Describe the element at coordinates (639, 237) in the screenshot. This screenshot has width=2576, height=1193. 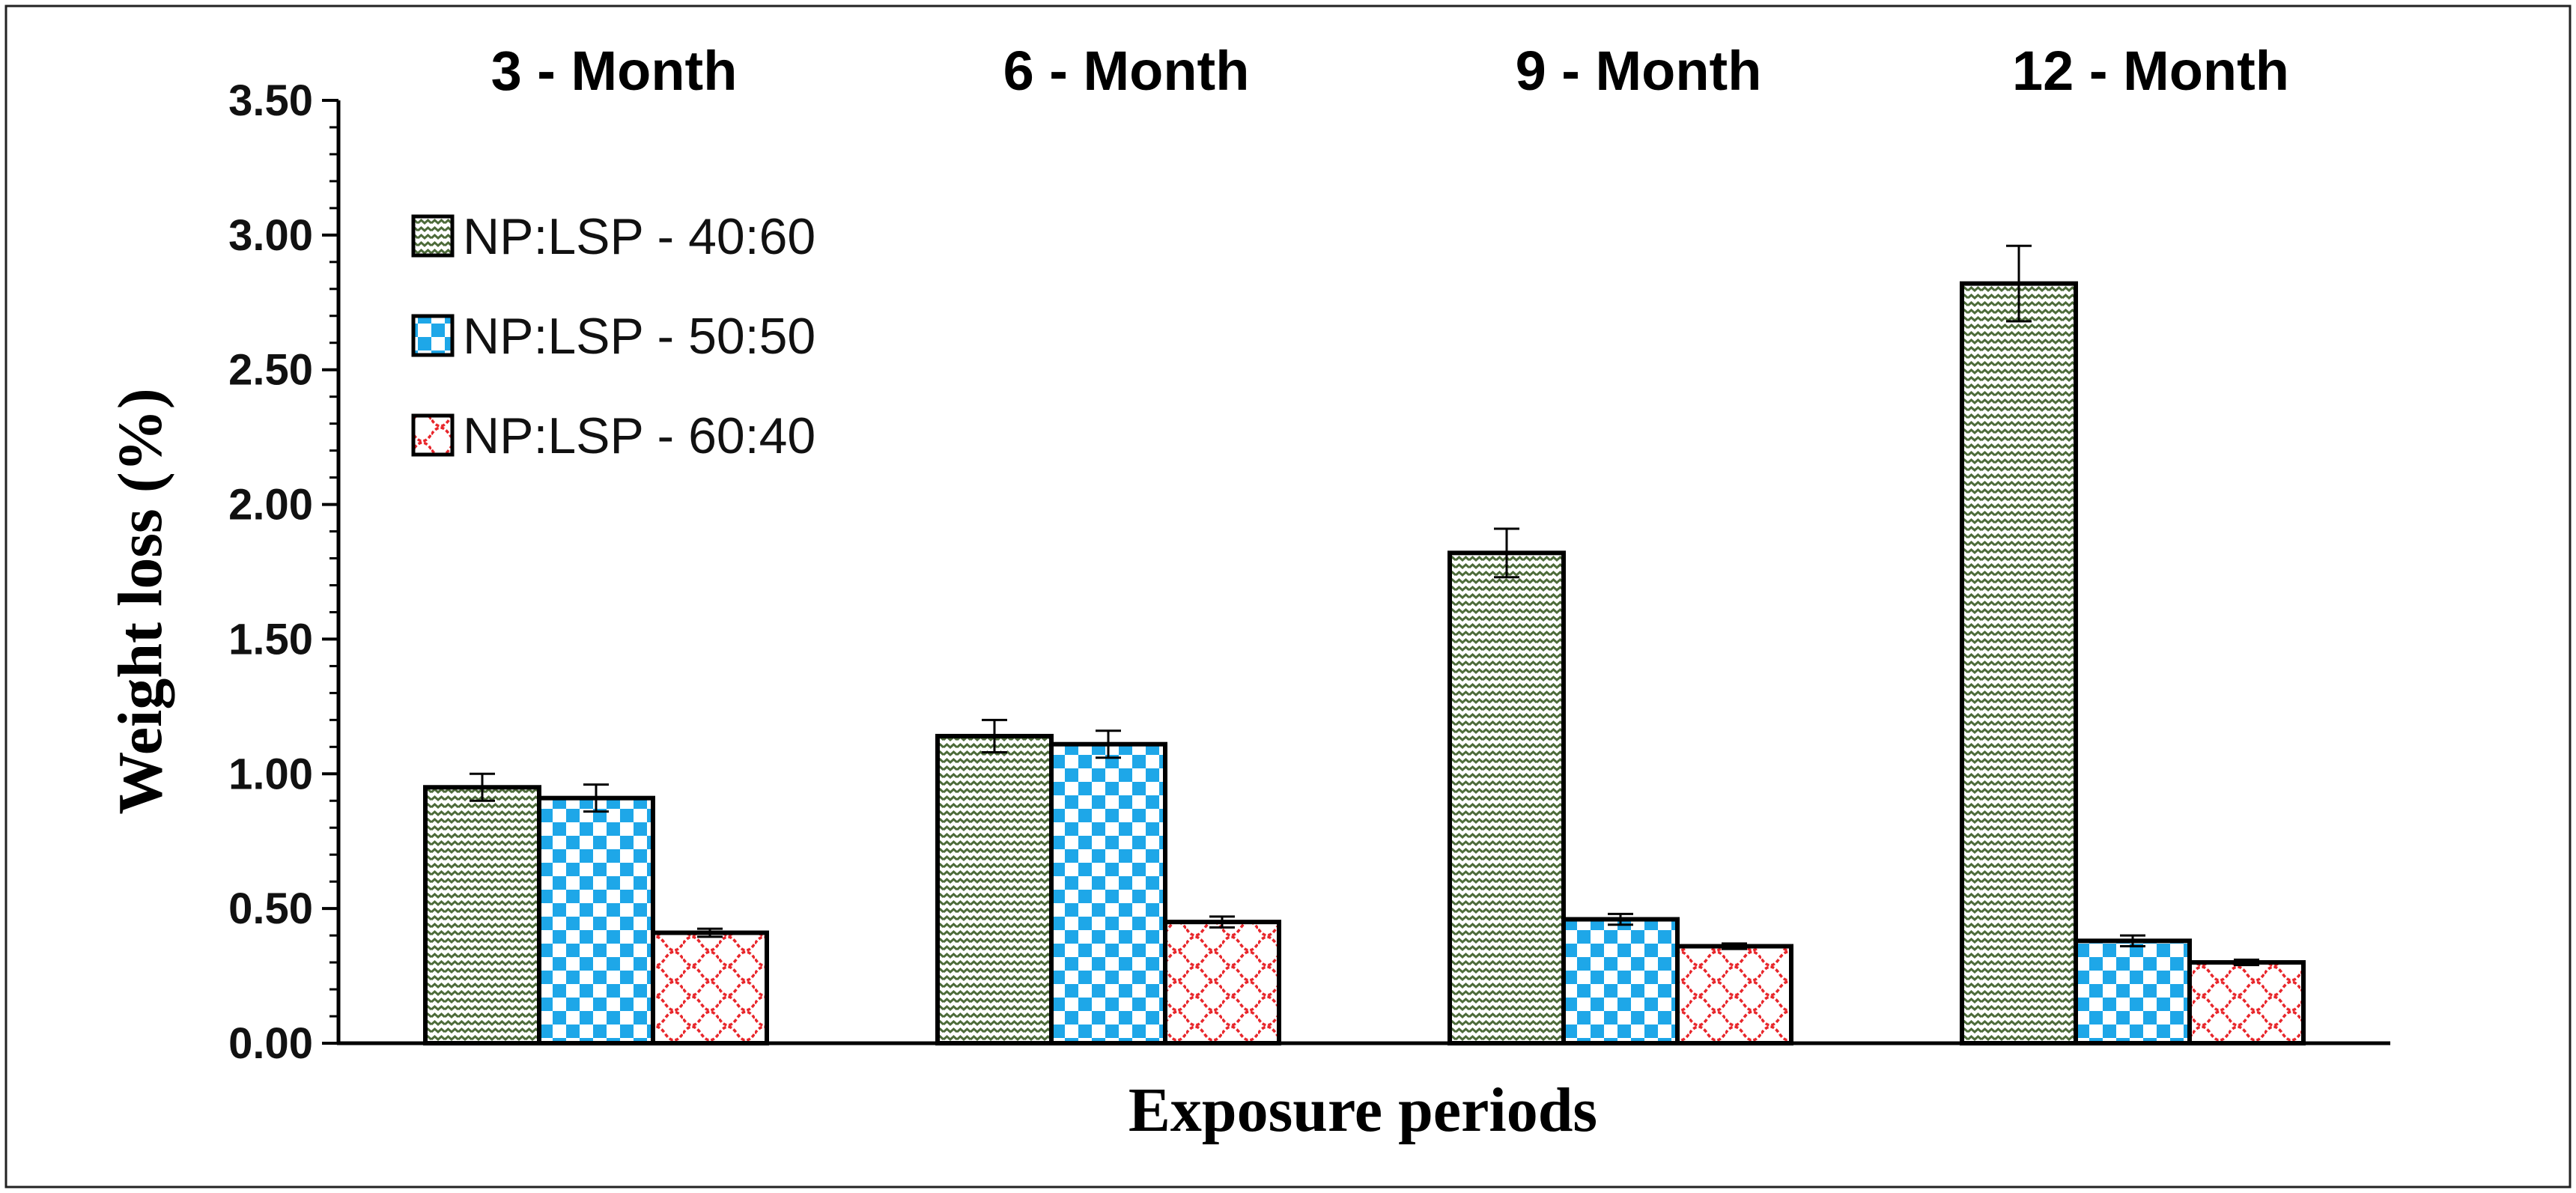
I see `legend-label-1: NP:LSP - 40:60` at that location.